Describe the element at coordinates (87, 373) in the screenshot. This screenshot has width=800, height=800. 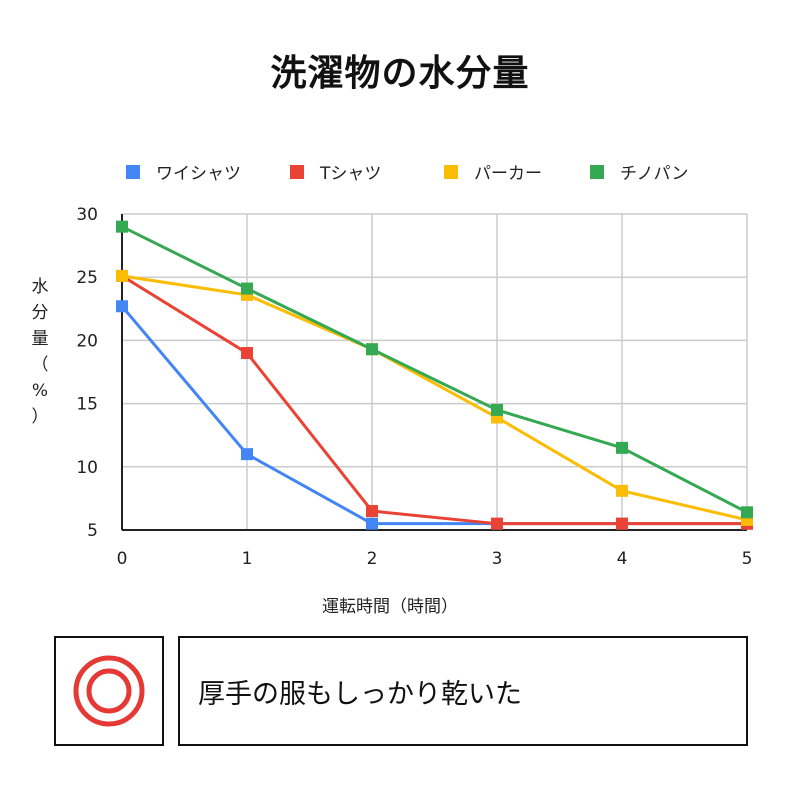
I see `y-tick-labels: 5 10 15 20 25 30` at that location.